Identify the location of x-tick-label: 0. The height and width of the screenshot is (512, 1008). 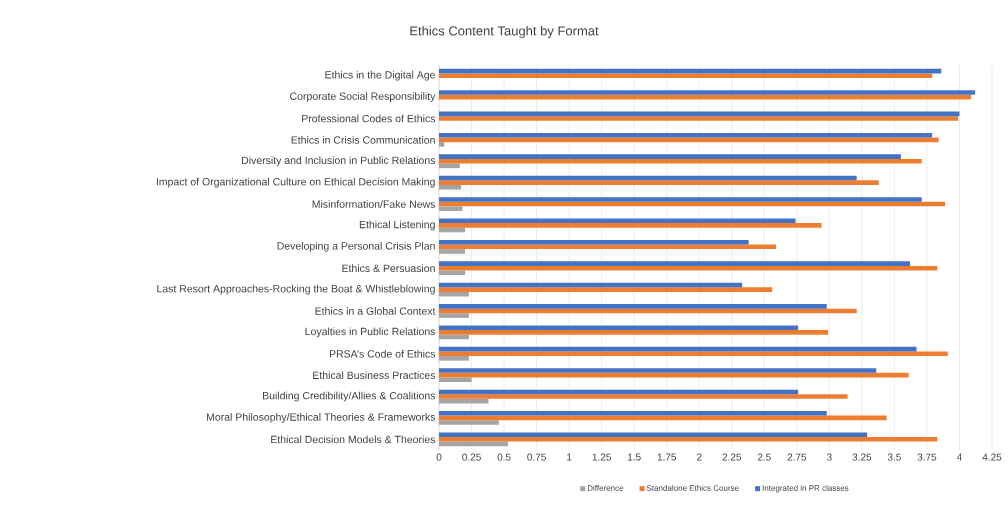
(439, 457).